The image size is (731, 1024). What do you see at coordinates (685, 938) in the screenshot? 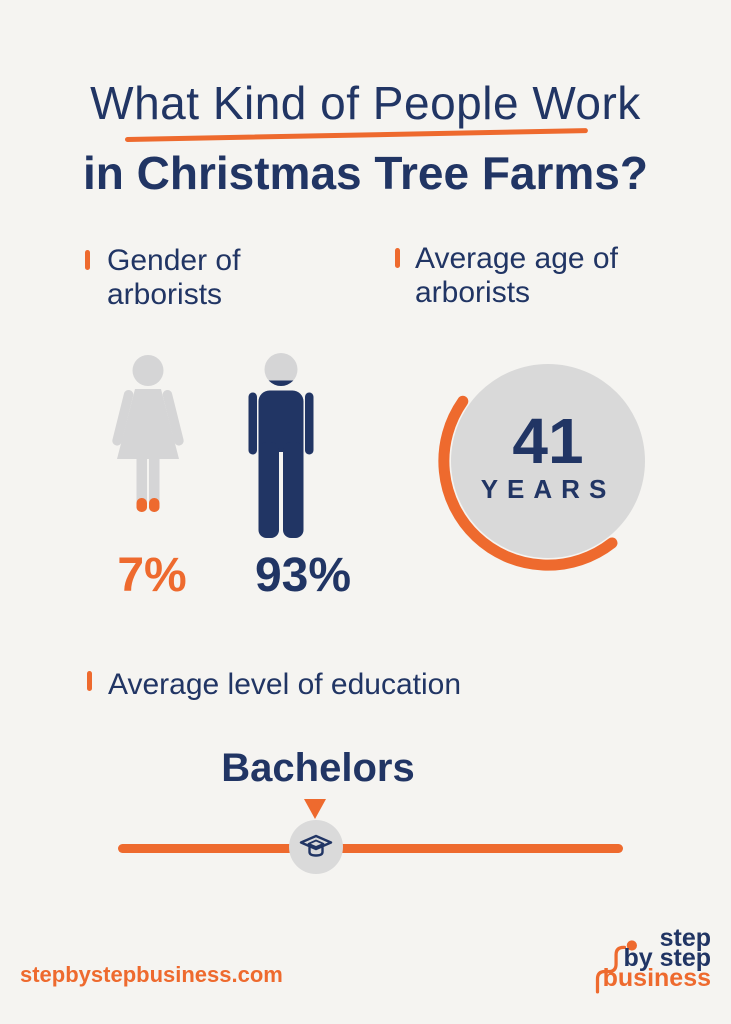
I see `logo-text-step: step` at bounding box center [685, 938].